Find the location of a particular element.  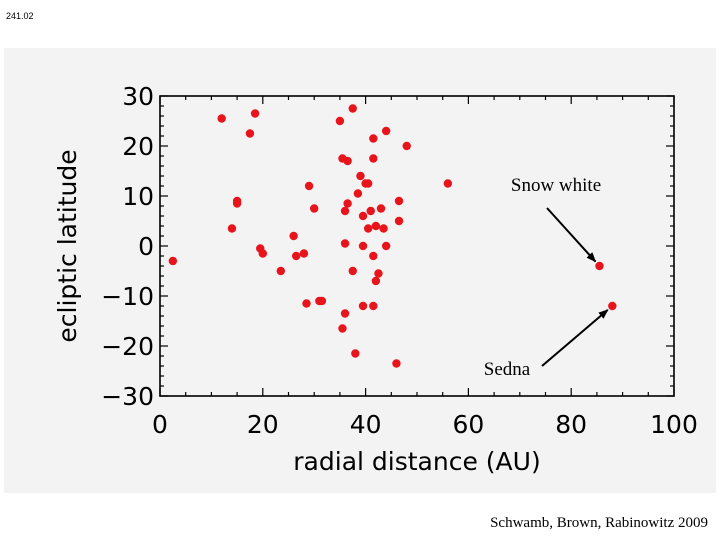

y-axis-label: ecliptic latitude is located at coordinates (67, 245).